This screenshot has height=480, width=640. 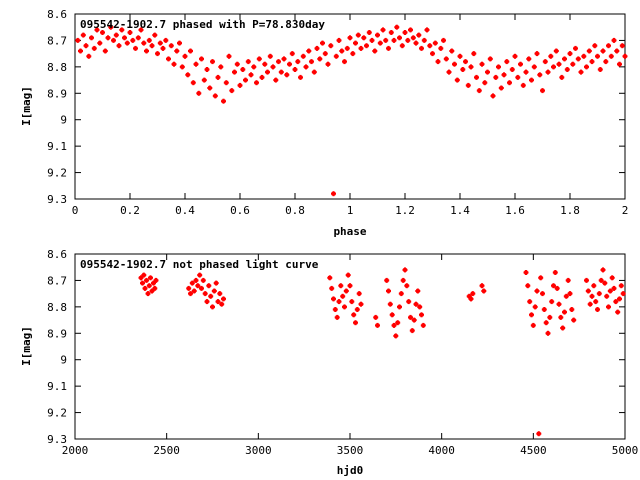 I want to click on phased-y-tick-label: 8.7, so click(x=57, y=40).